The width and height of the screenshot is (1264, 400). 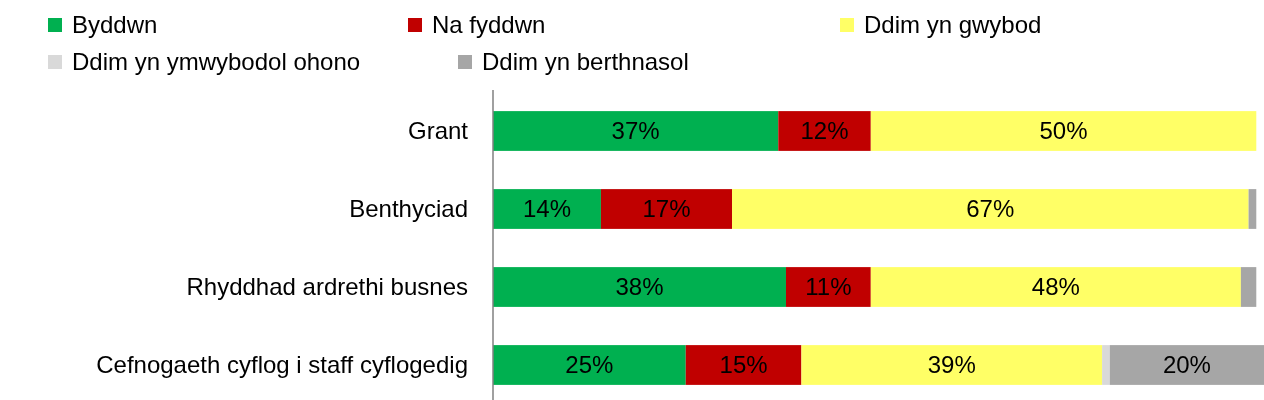 I want to click on data-label: 25%, so click(x=589, y=365).